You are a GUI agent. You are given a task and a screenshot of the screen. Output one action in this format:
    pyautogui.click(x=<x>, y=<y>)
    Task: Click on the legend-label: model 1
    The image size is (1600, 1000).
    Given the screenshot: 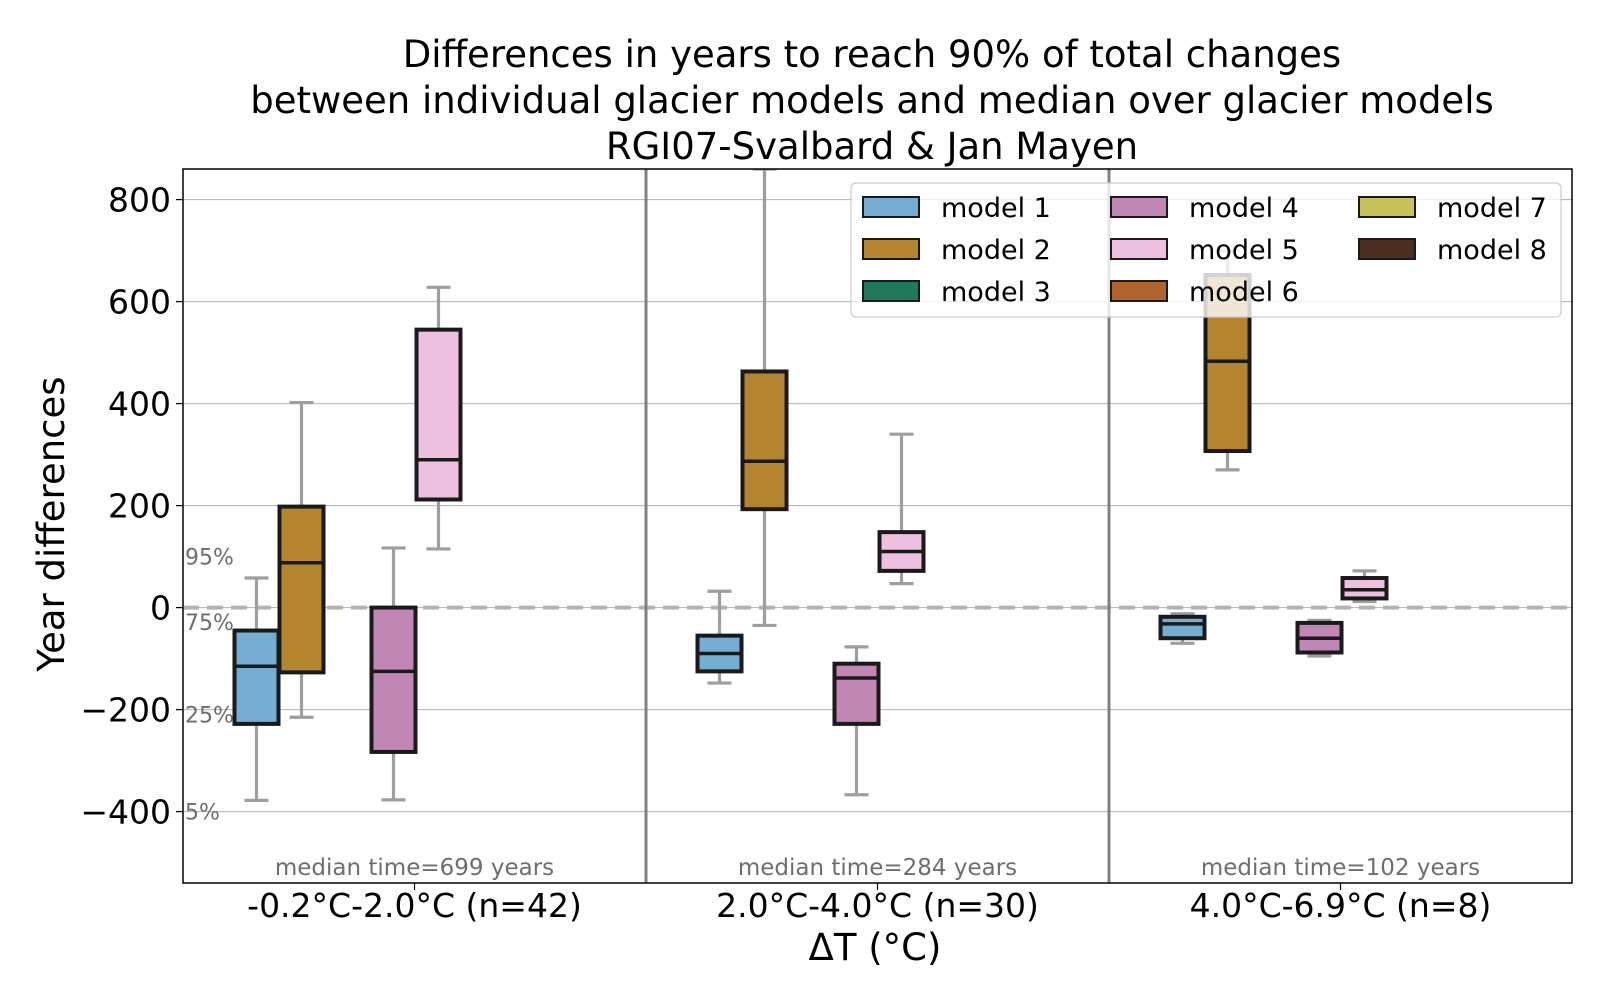 What is the action you would take?
    pyautogui.click(x=996, y=208)
    